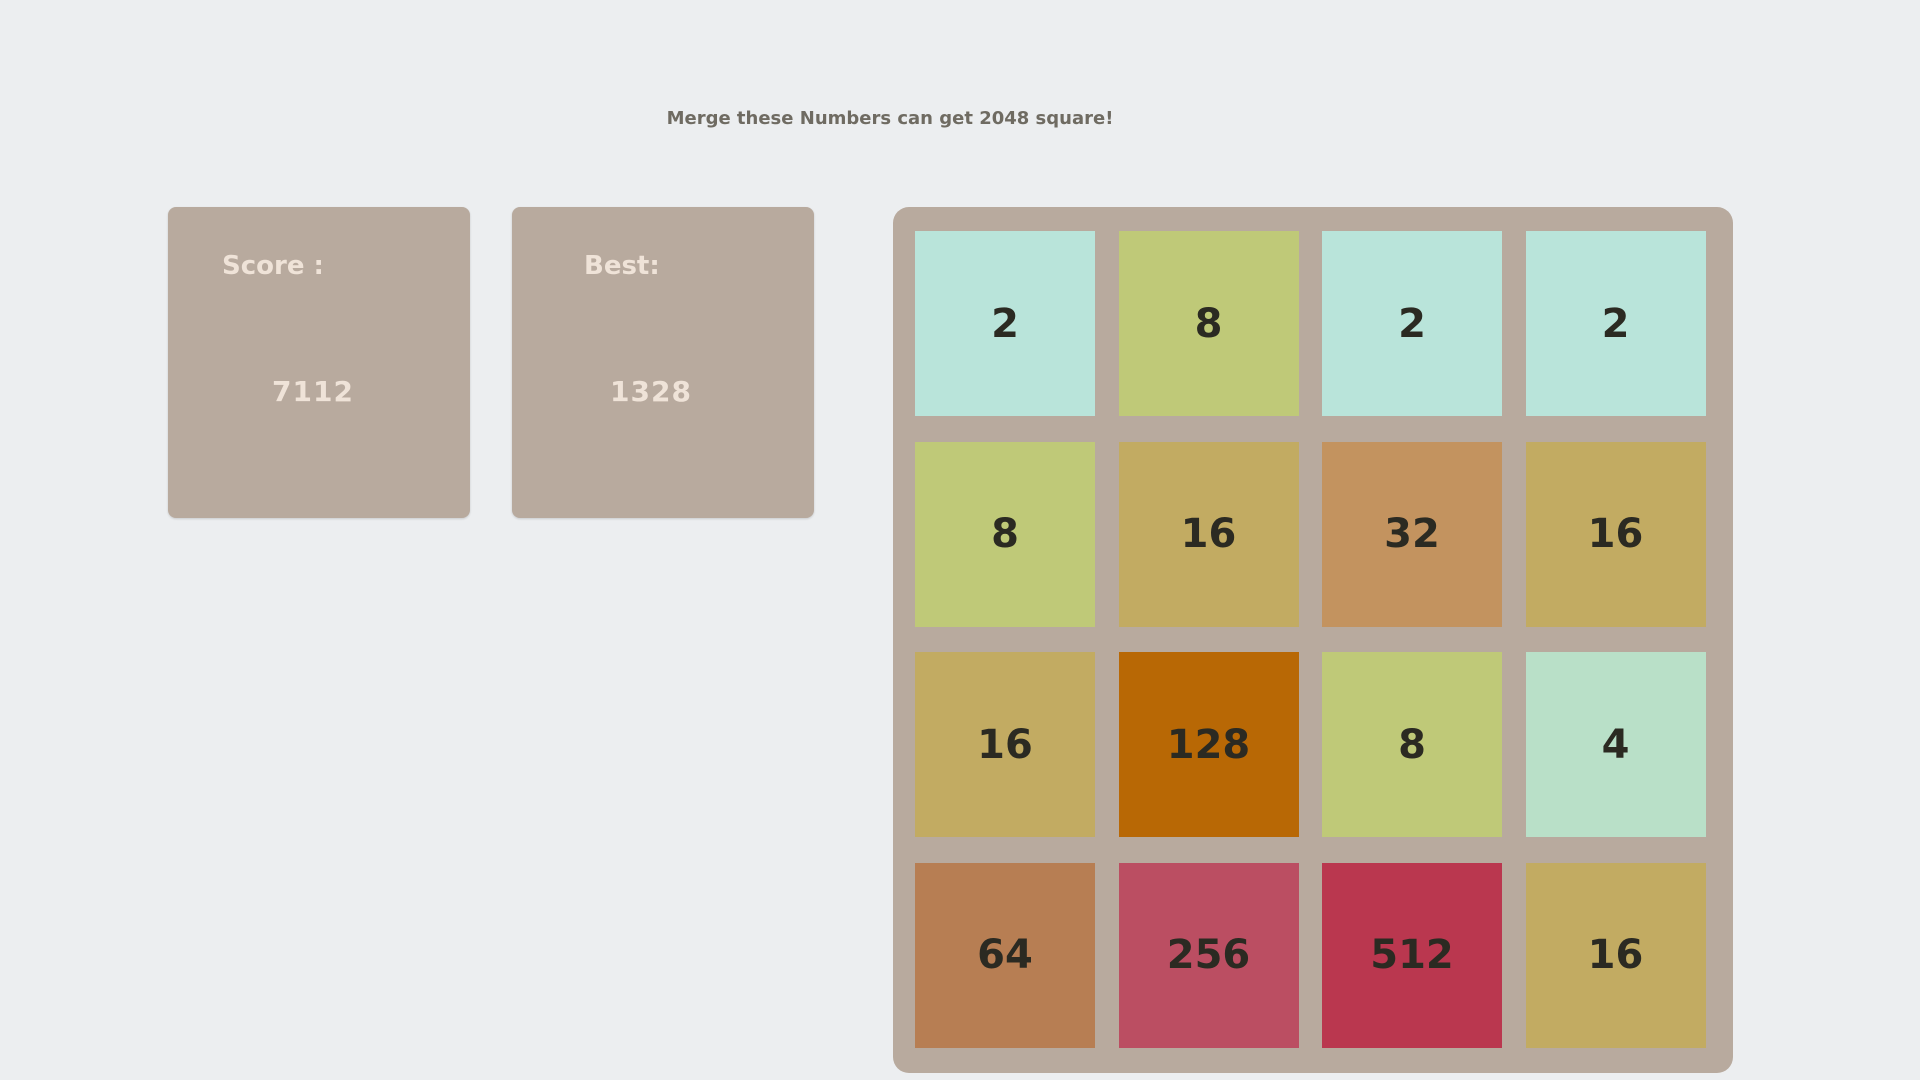  Describe the element at coordinates (1005, 955) in the screenshot. I see `tile-64: 64` at that location.